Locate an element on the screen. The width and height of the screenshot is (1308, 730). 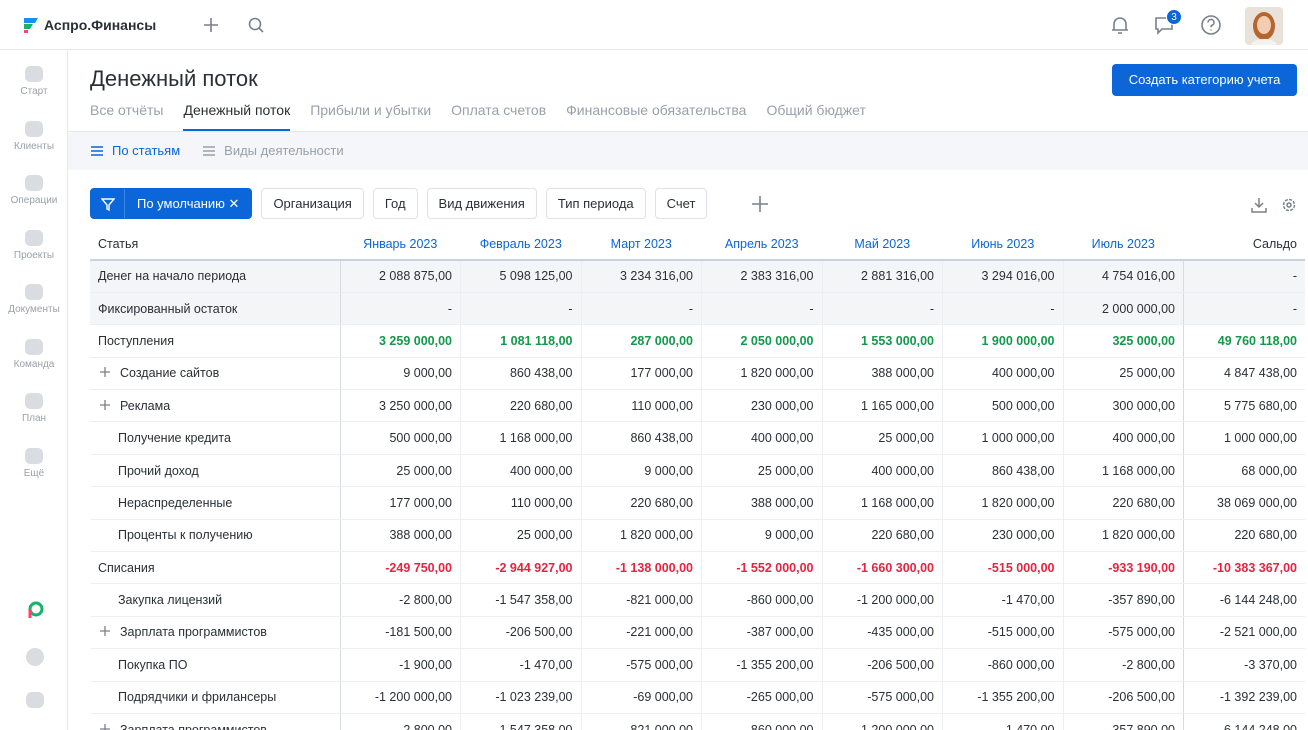
cell: -1 900,00 is located at coordinates (400, 665).